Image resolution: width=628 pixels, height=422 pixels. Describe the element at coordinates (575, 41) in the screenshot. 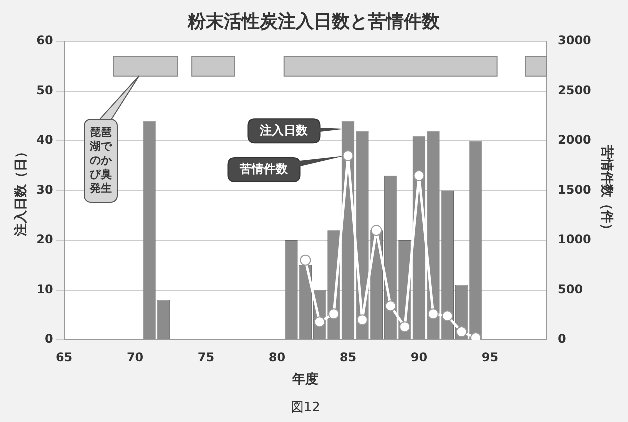

I see `y2-tick-label: 3000` at that location.